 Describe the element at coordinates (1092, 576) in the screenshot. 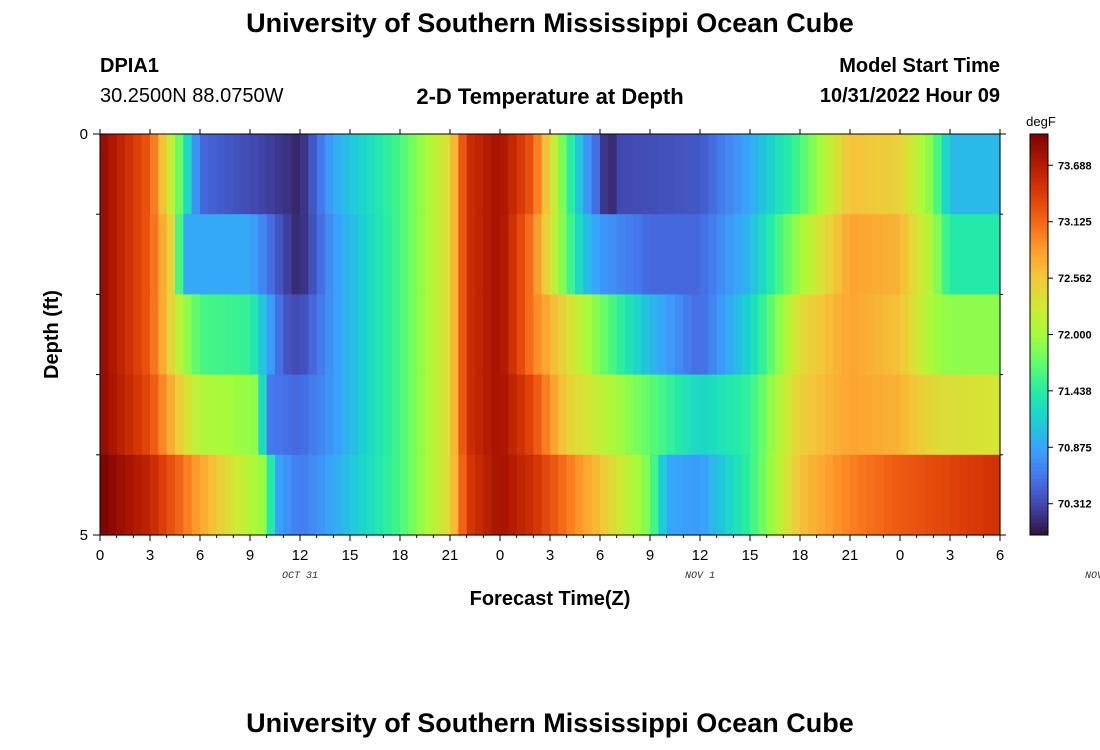

I see `date-label: NOV 2` at that location.